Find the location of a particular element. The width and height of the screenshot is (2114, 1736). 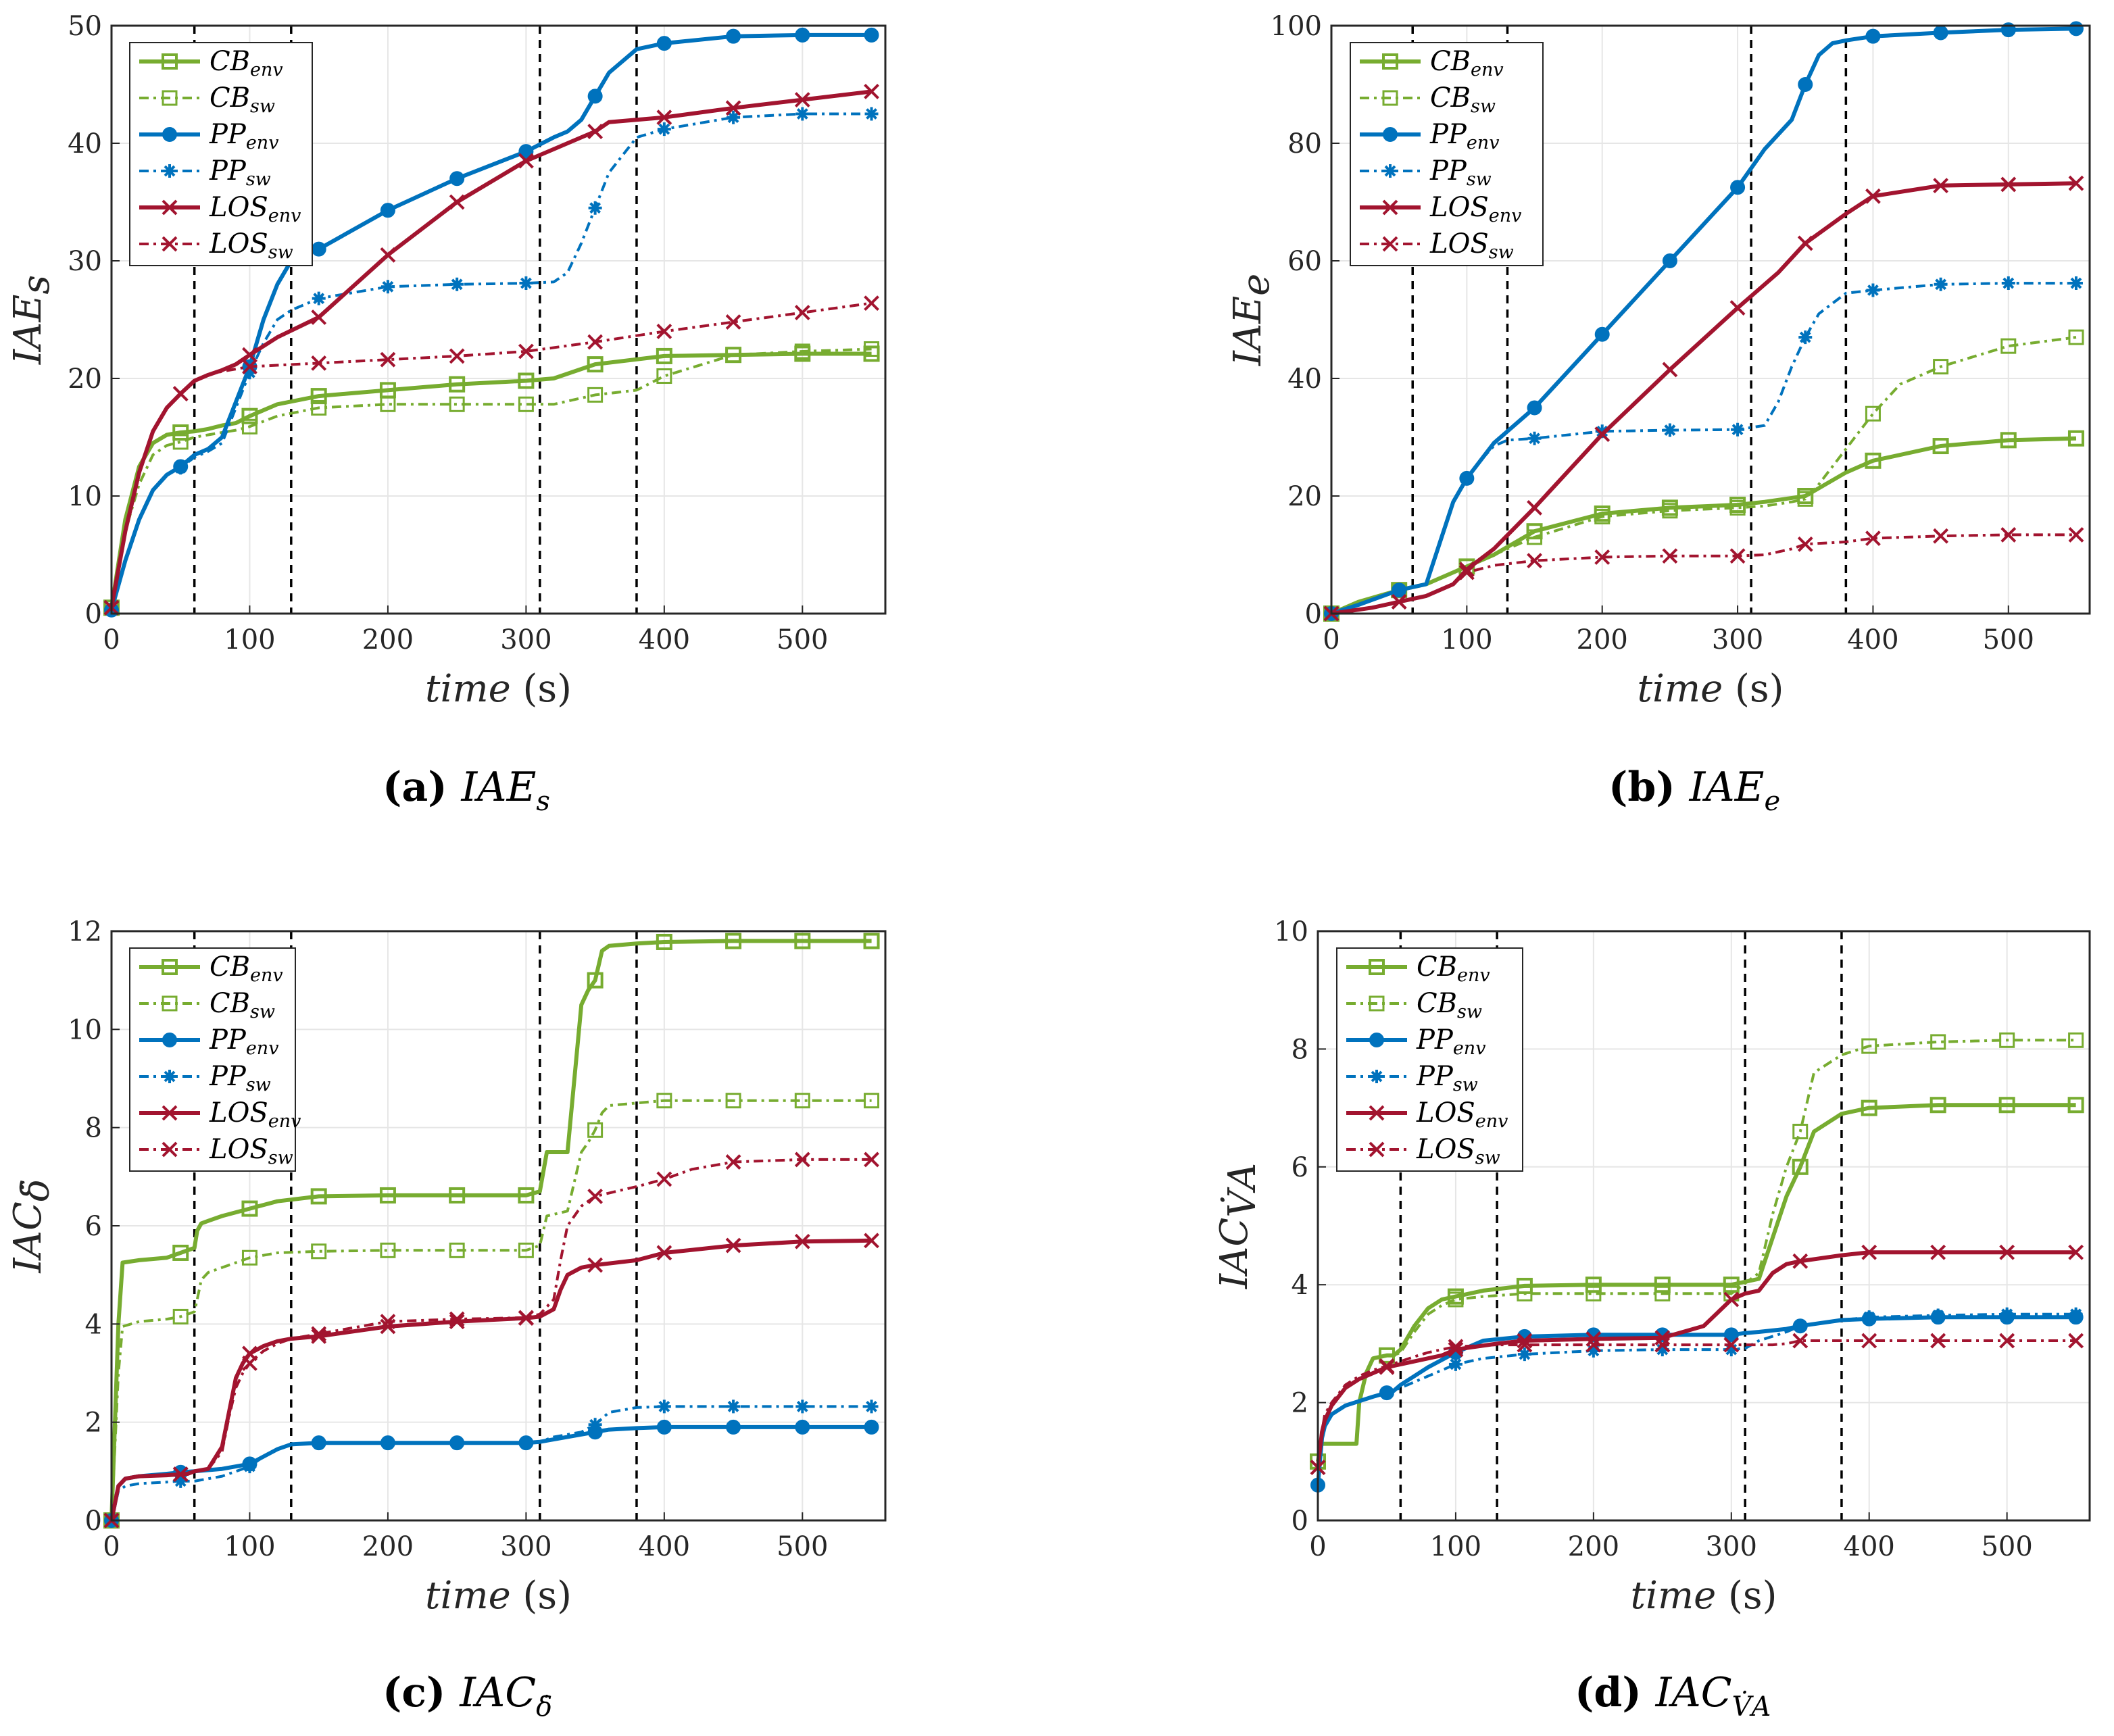

legend-label-base: CB is located at coordinates (1450, 61).